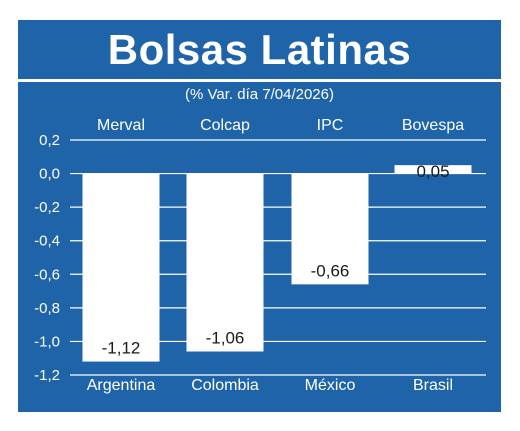  I want to click on y-tick-label: 0,0, so click(49, 174).